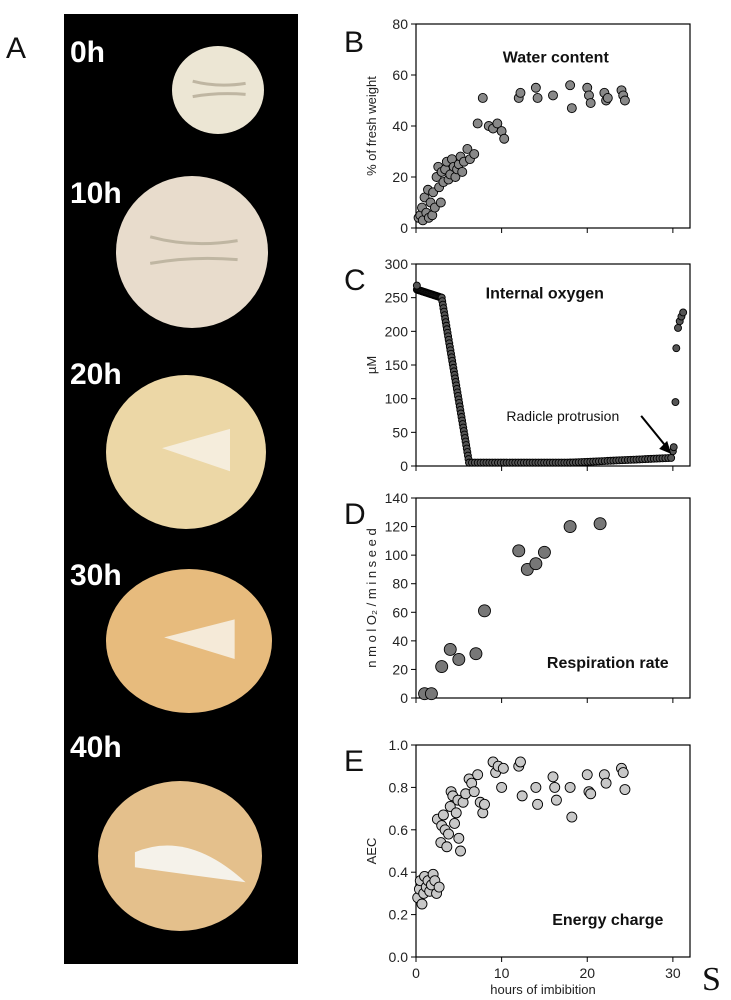  I want to click on chart-title: Respiration rate, so click(608, 663).